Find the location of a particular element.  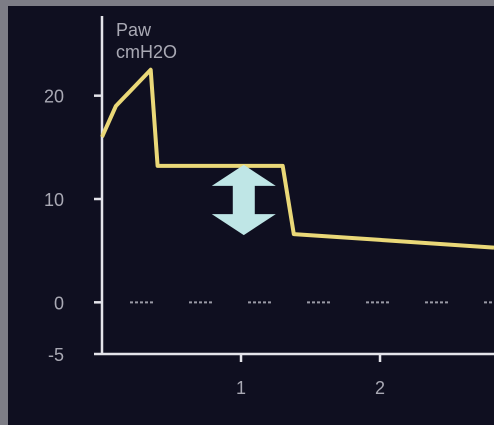

double-arrow-annotation is located at coordinates (243, 200).